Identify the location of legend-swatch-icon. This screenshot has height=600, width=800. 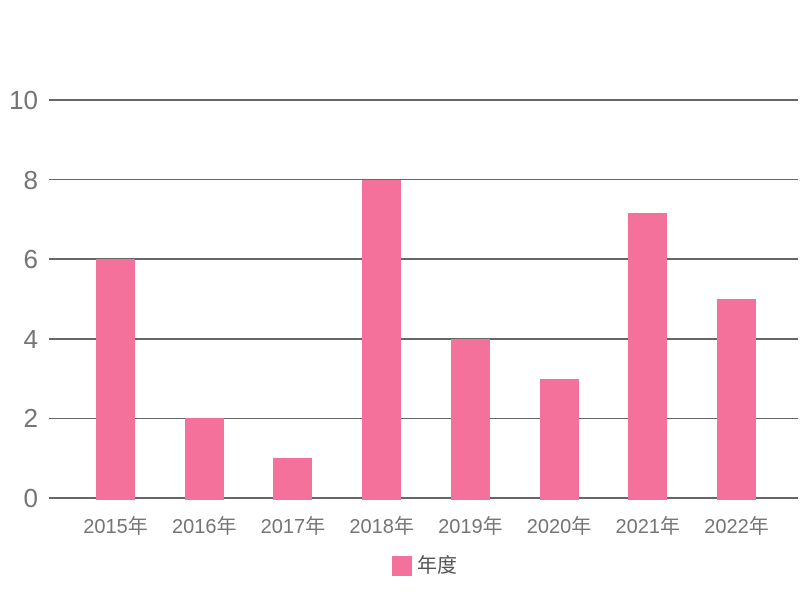
(402, 566).